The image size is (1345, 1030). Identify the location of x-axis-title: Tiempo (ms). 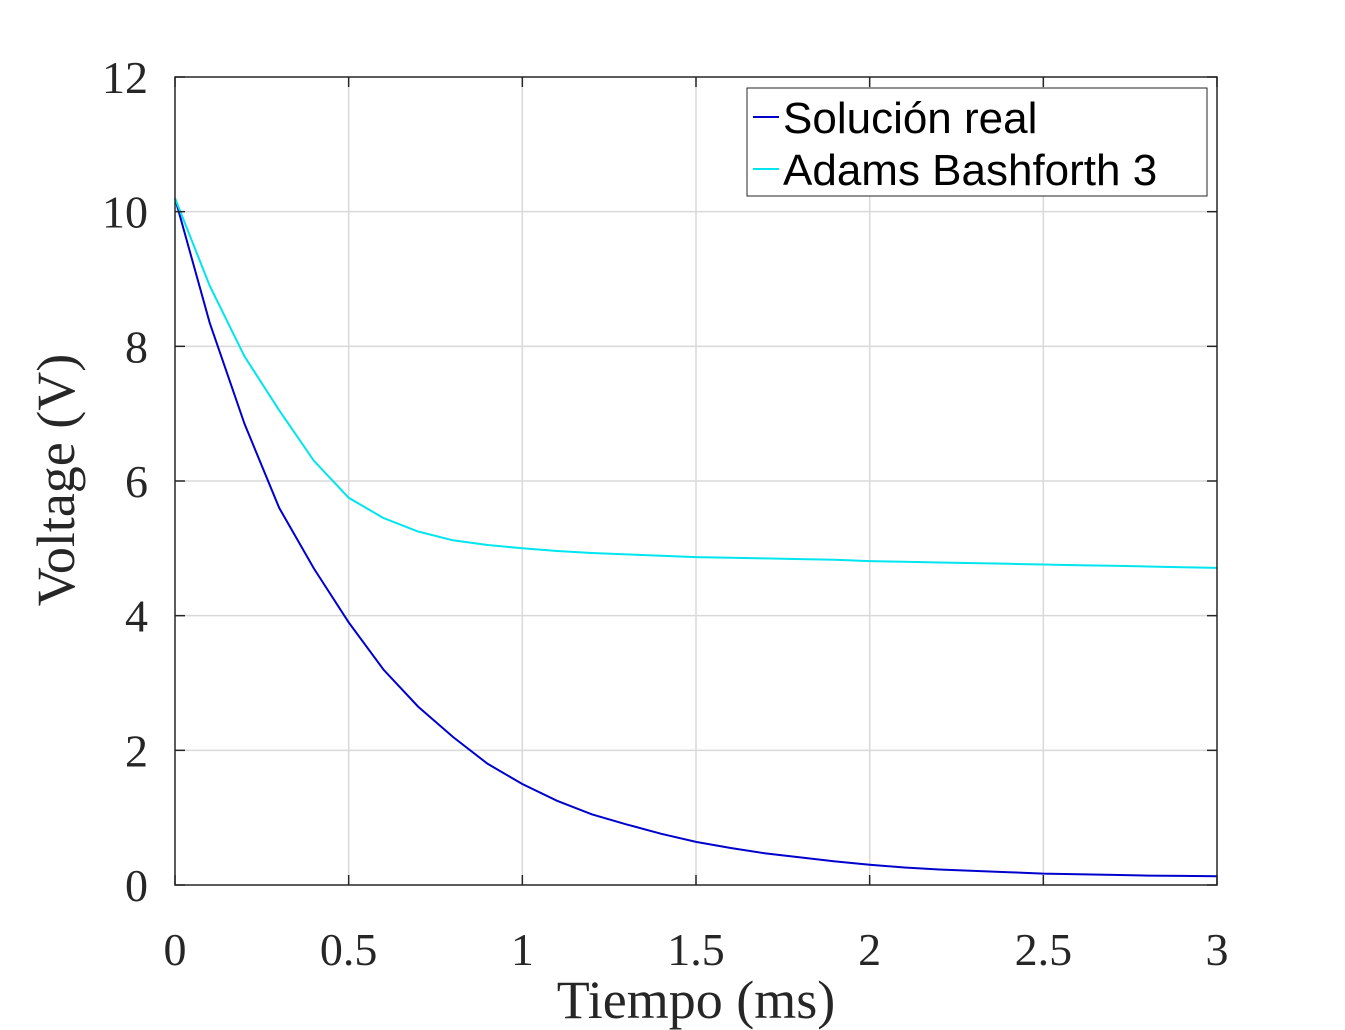
(696, 1000).